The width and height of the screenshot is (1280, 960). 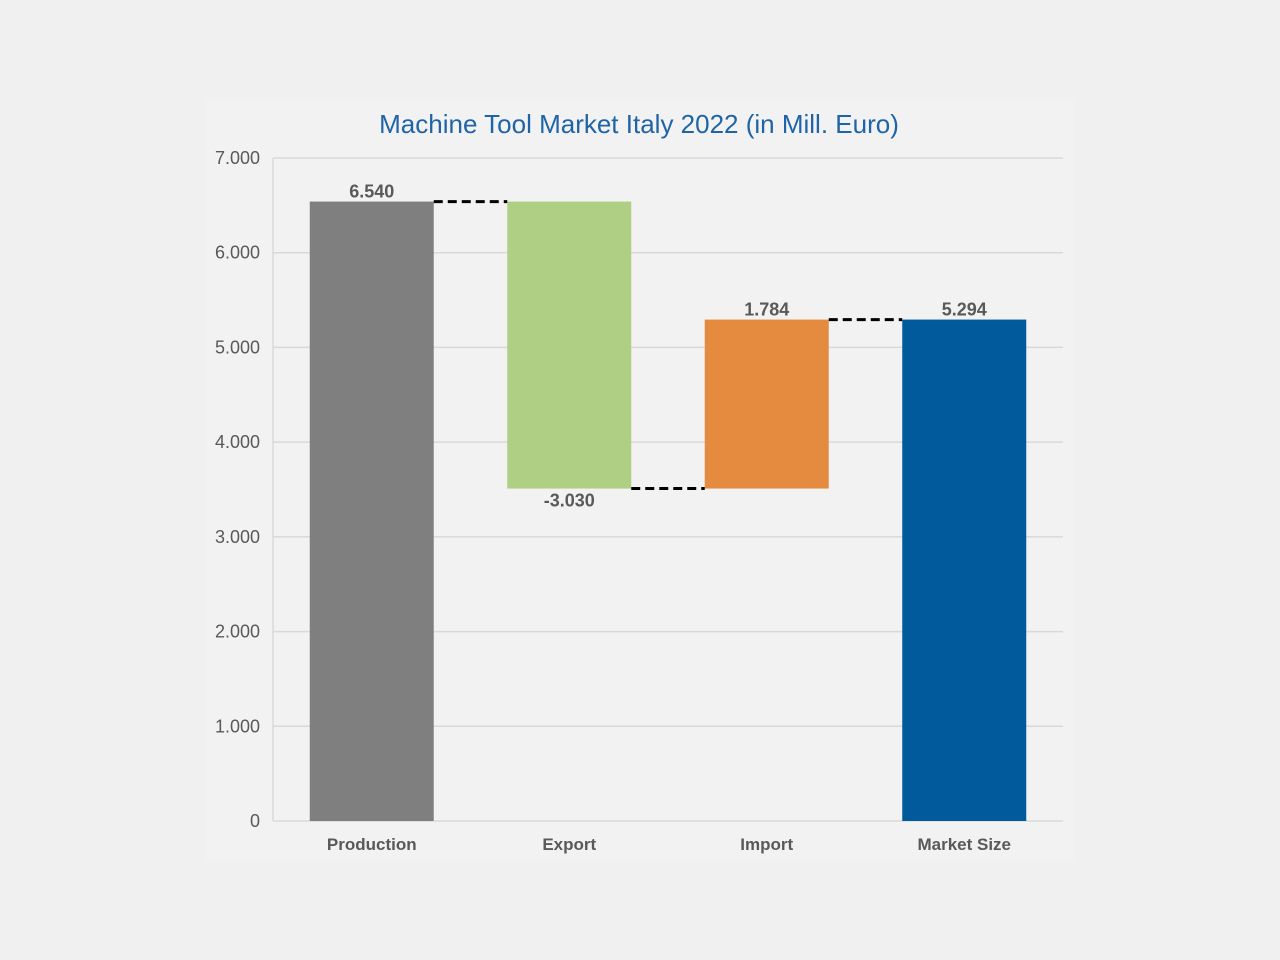 What do you see at coordinates (237, 489) in the screenshot?
I see `y-axis-ticks: 0 1.000 2.000 3.000 4.000 5.000 6.000 7.000` at bounding box center [237, 489].